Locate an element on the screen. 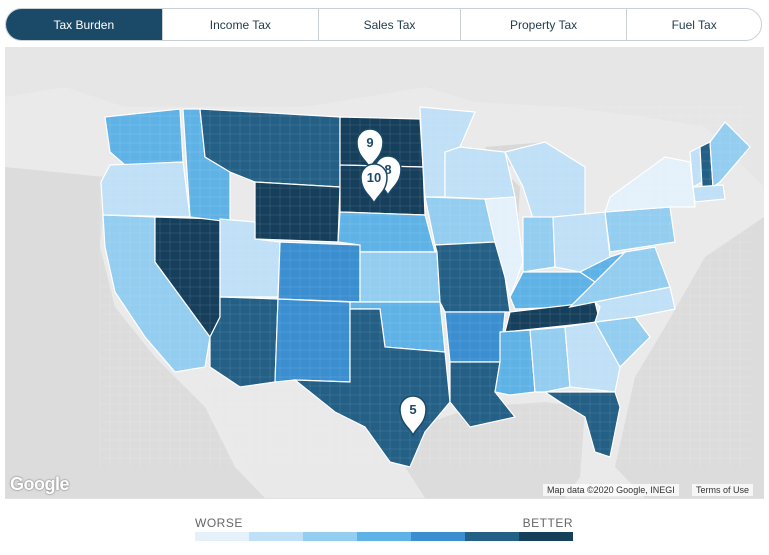 The image size is (769, 555). legend-color-scale is located at coordinates (384, 536).